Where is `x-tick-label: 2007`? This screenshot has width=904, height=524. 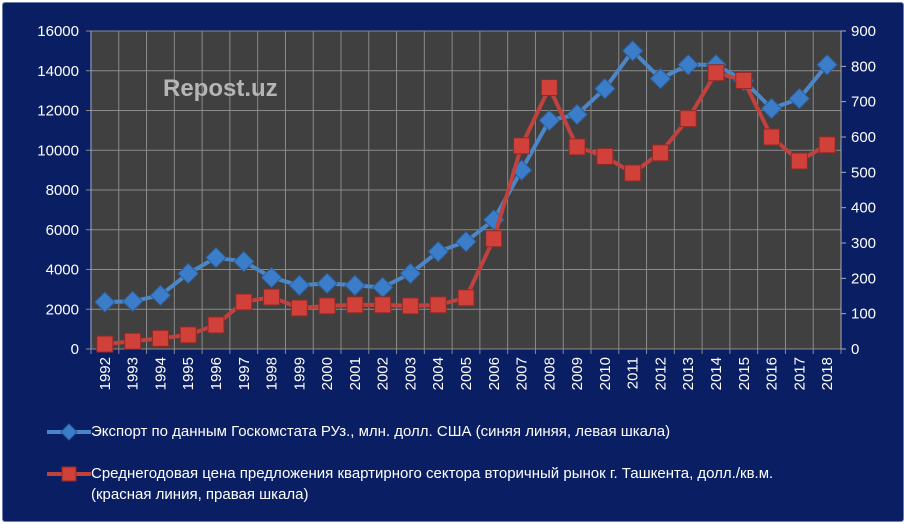
x-tick-label: 2007 is located at coordinates (522, 373).